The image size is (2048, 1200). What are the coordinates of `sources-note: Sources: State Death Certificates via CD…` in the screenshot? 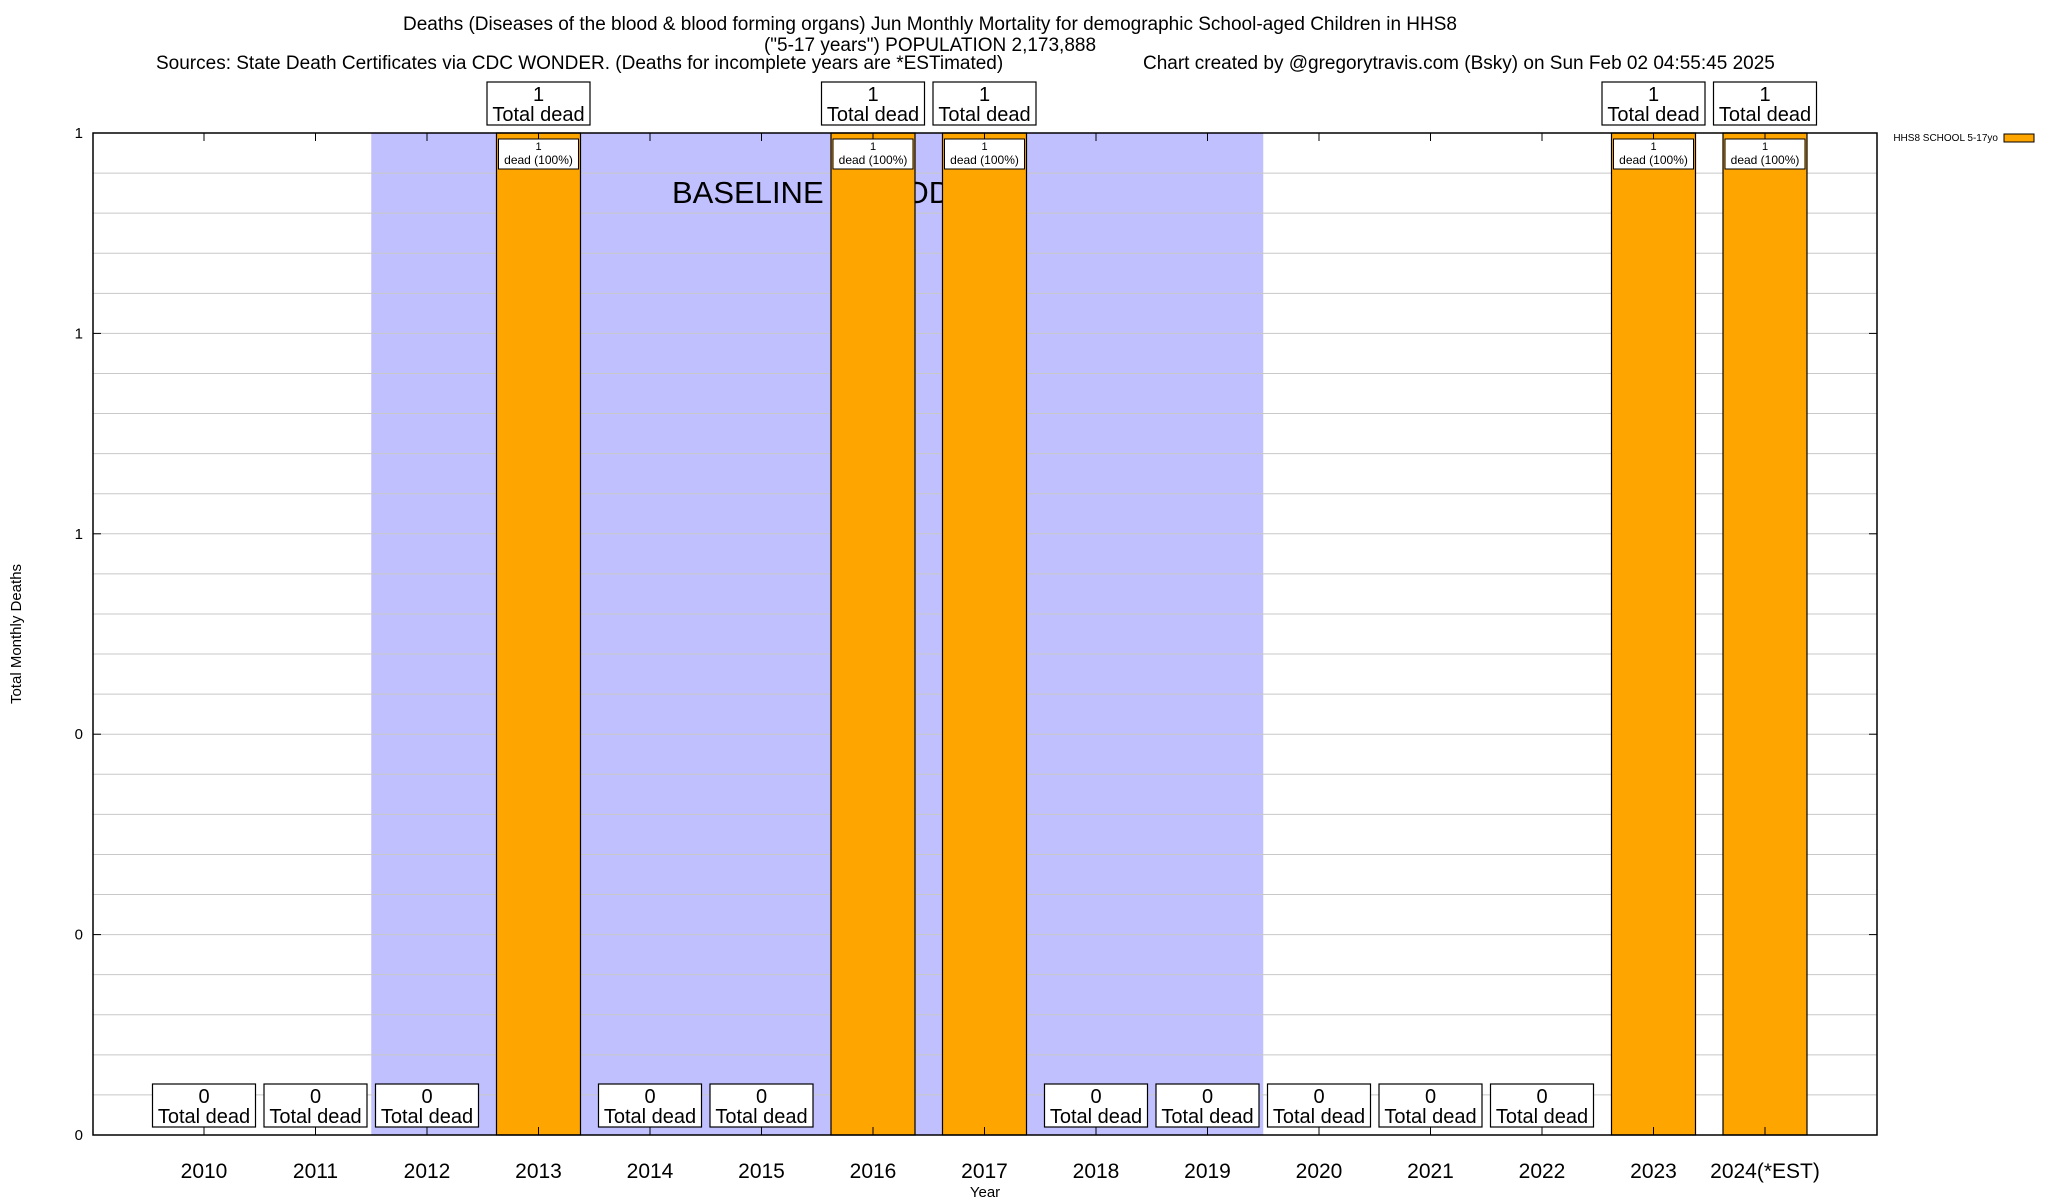 It's located at (580, 63).